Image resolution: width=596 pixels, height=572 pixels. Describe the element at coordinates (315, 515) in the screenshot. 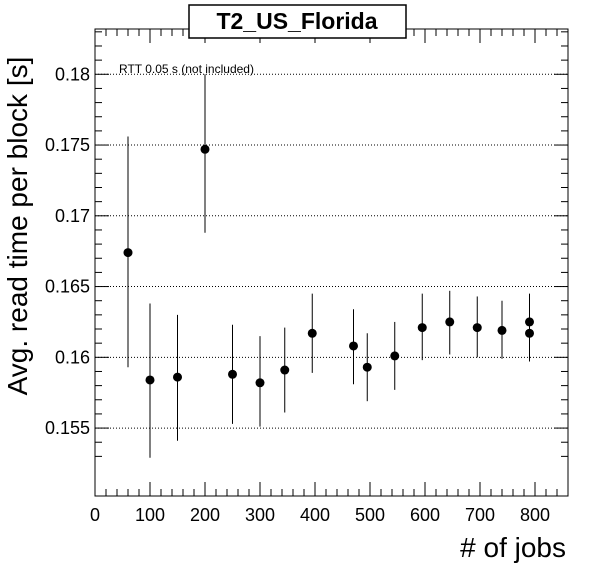

I see `x-tick-label: 400` at that location.